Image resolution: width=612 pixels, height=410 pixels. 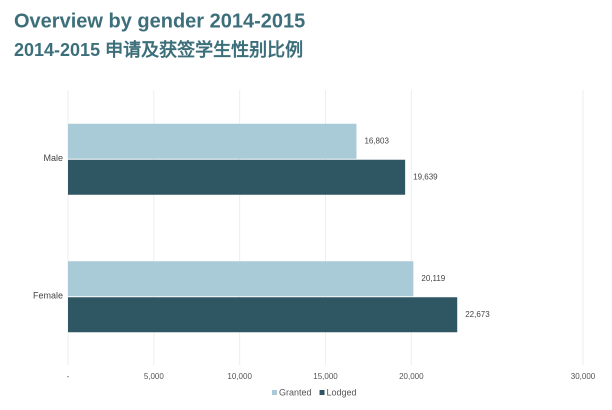 I want to click on x-tick-label: 10,000, so click(x=239, y=376).